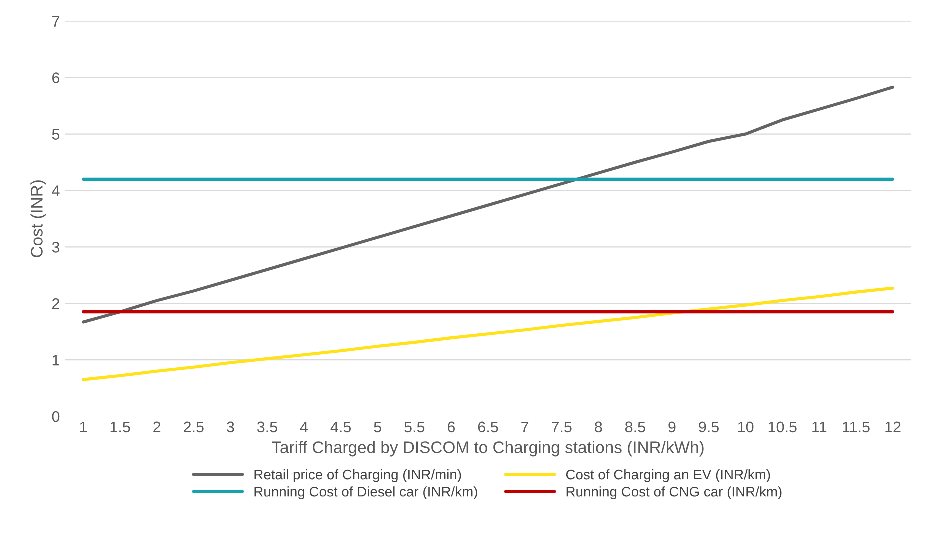 The height and width of the screenshot is (534, 930). What do you see at coordinates (488, 427) in the screenshot?
I see `x-tick-label: 6.5` at bounding box center [488, 427].